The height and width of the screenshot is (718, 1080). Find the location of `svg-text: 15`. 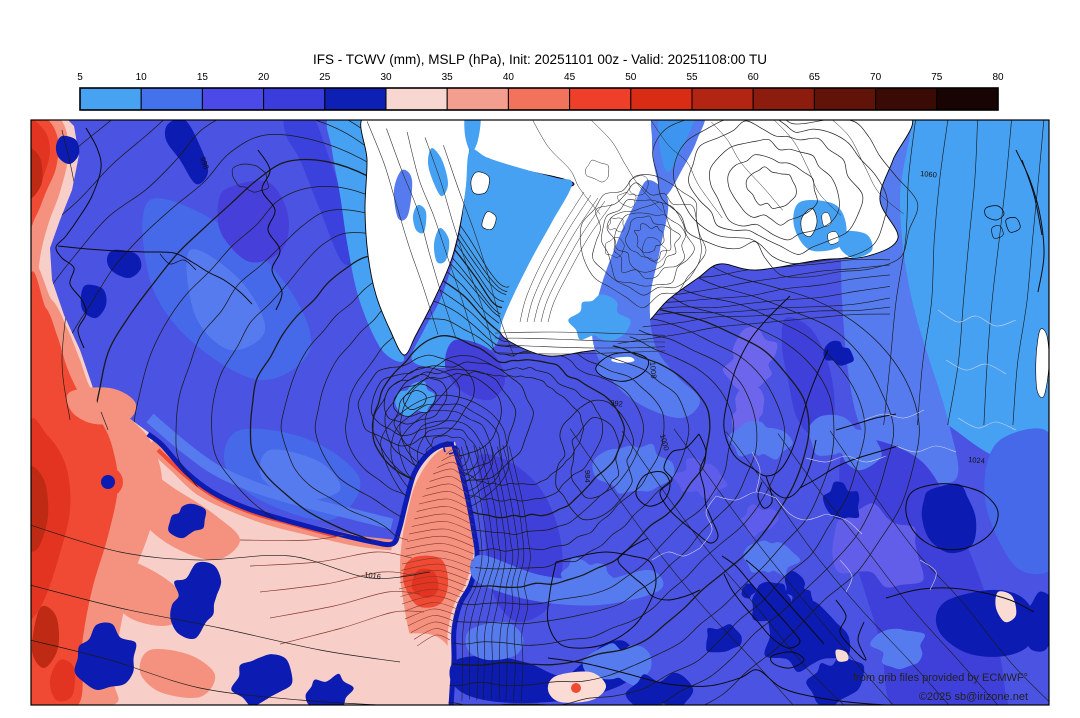

svg-text: 15 is located at coordinates (203, 77).